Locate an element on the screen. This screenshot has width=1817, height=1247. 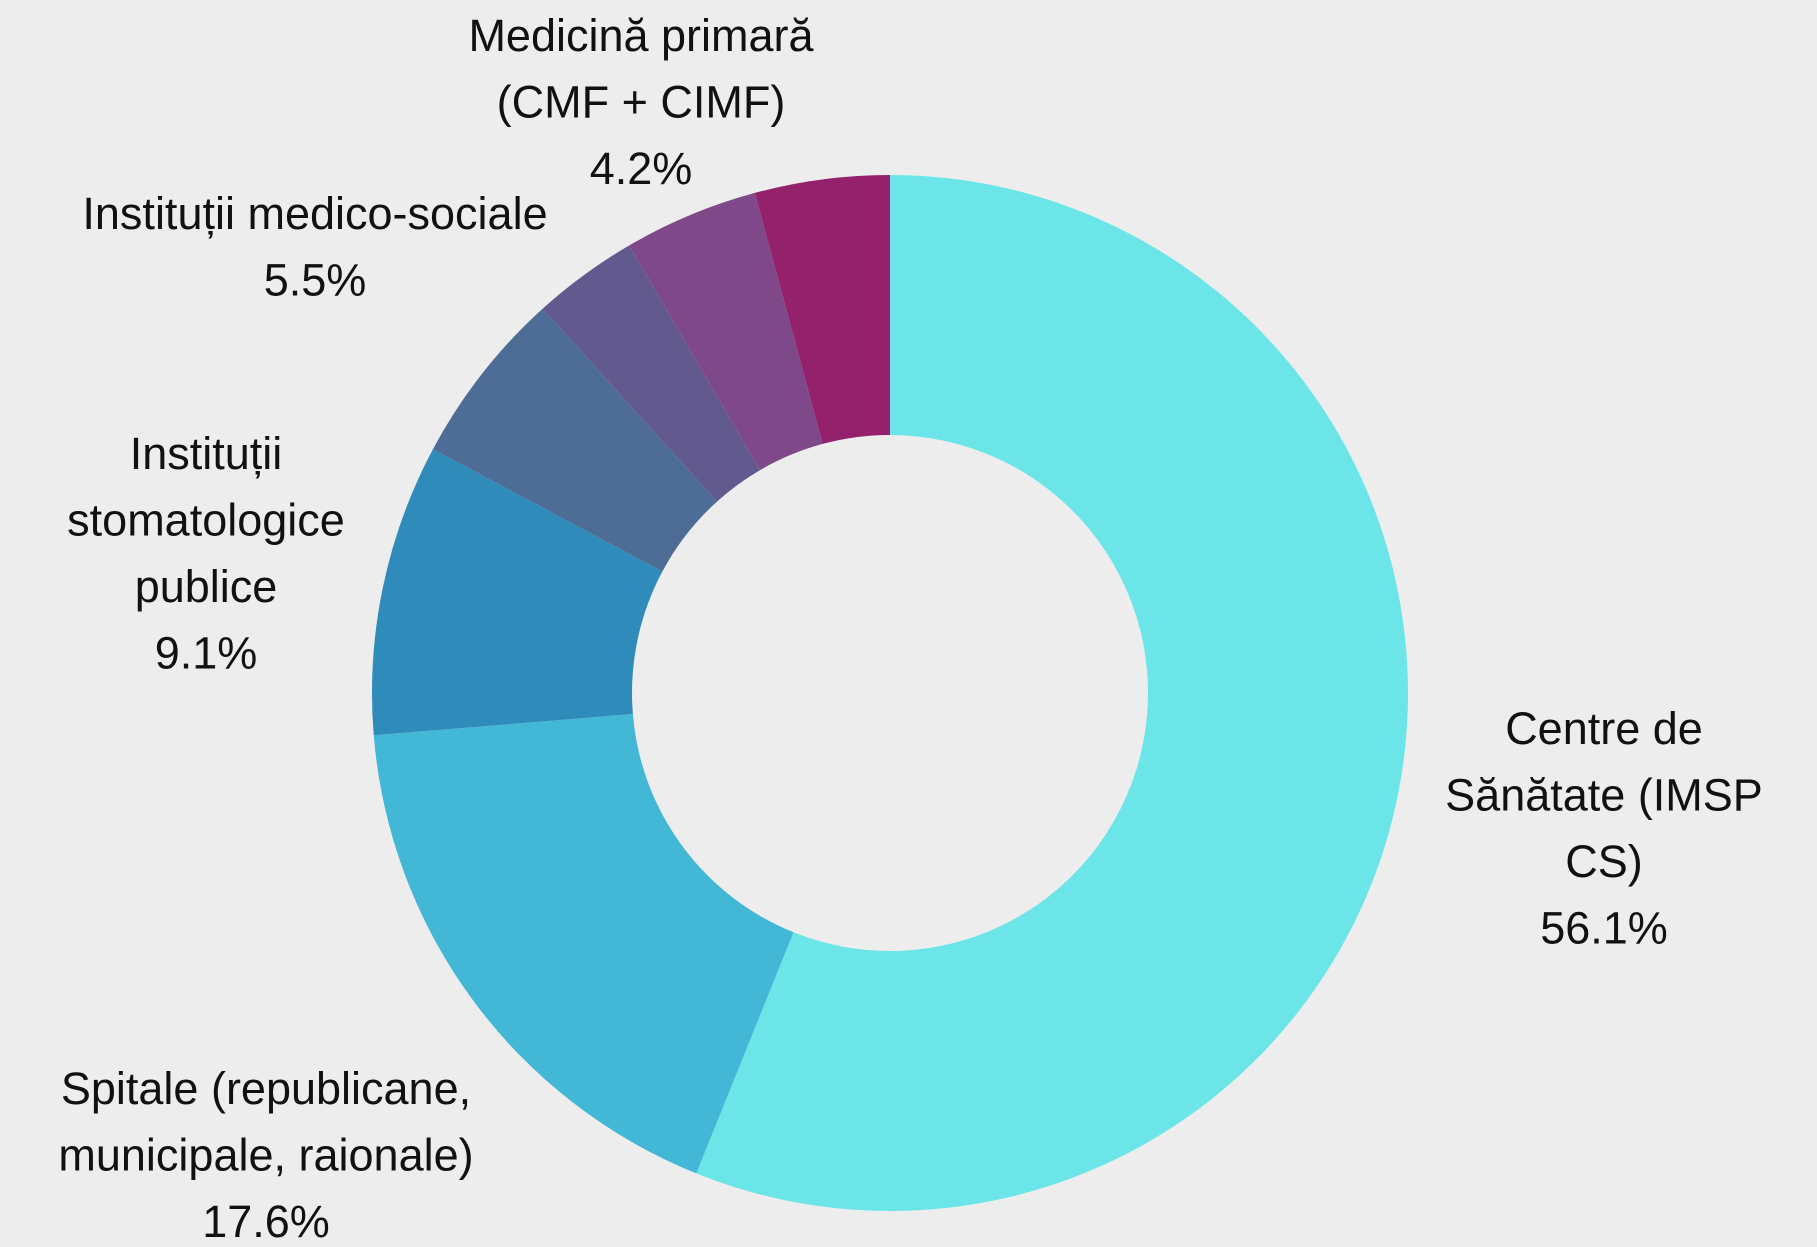
segment-label: Instituții stomatologice publice is located at coordinates (206, 520).